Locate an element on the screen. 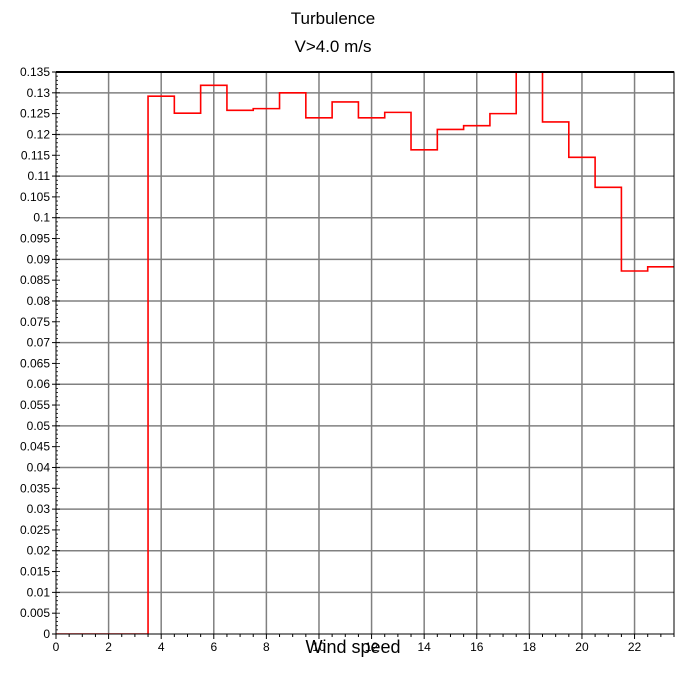 This screenshot has width=675, height=686. y-tick-label: 0.07 is located at coordinates (39, 343).